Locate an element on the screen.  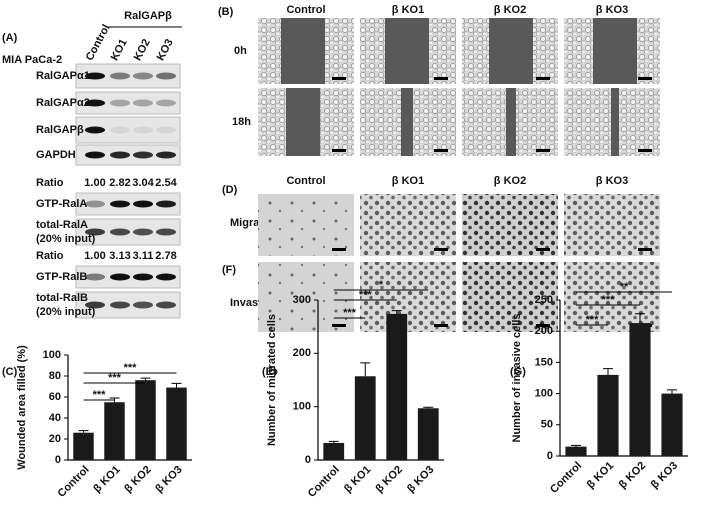
column-label: β KO1 is located at coordinates (408, 181).